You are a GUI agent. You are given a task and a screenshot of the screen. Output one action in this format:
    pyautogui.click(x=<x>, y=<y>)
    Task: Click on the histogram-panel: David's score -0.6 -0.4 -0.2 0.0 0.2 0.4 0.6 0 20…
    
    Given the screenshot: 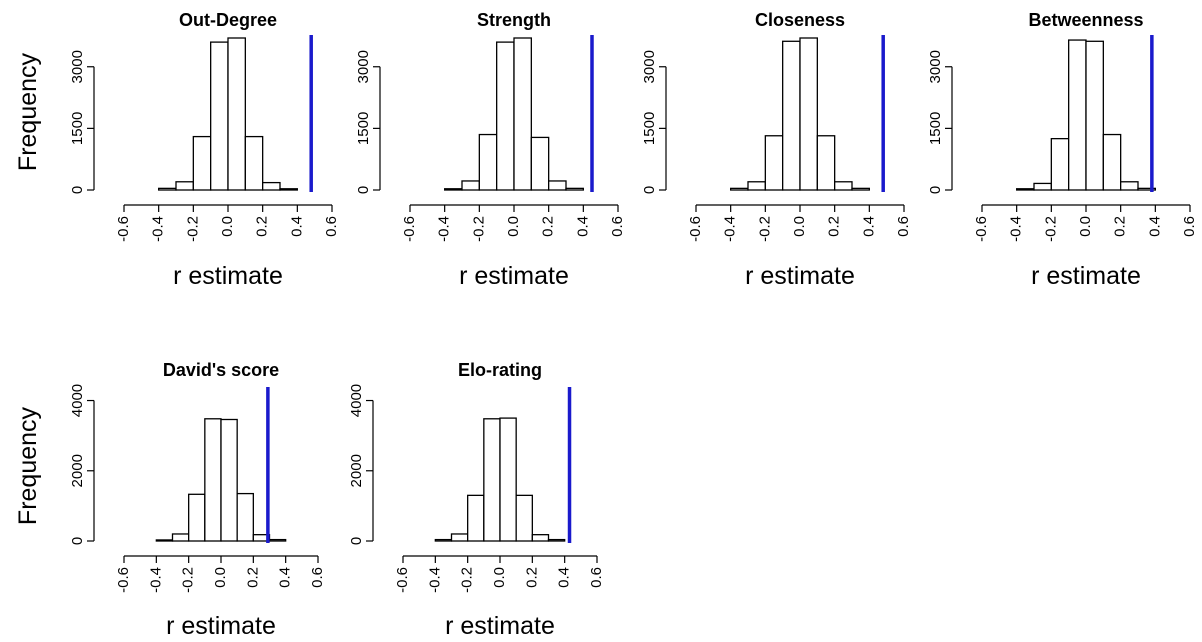 What is the action you would take?
    pyautogui.click(x=170, y=500)
    